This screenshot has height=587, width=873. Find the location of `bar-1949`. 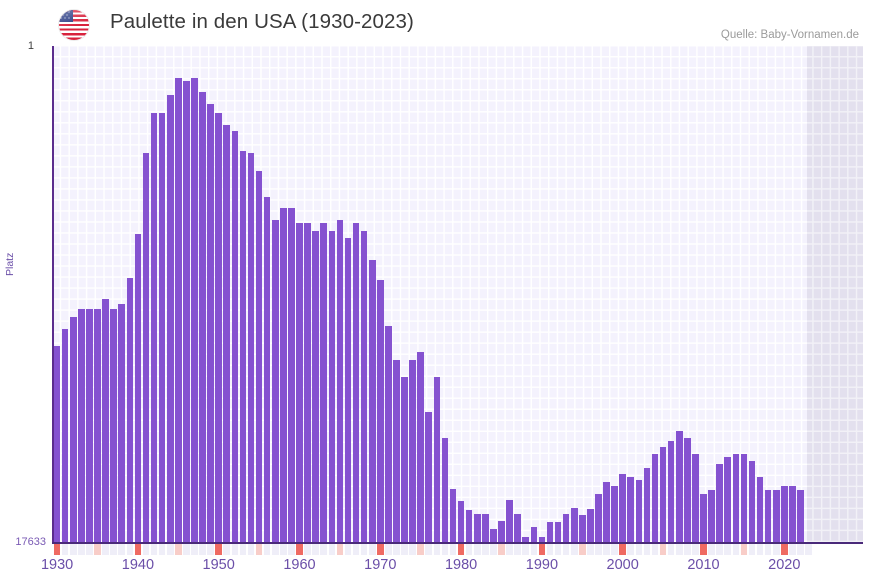

bar-1949 is located at coordinates (210, 323).